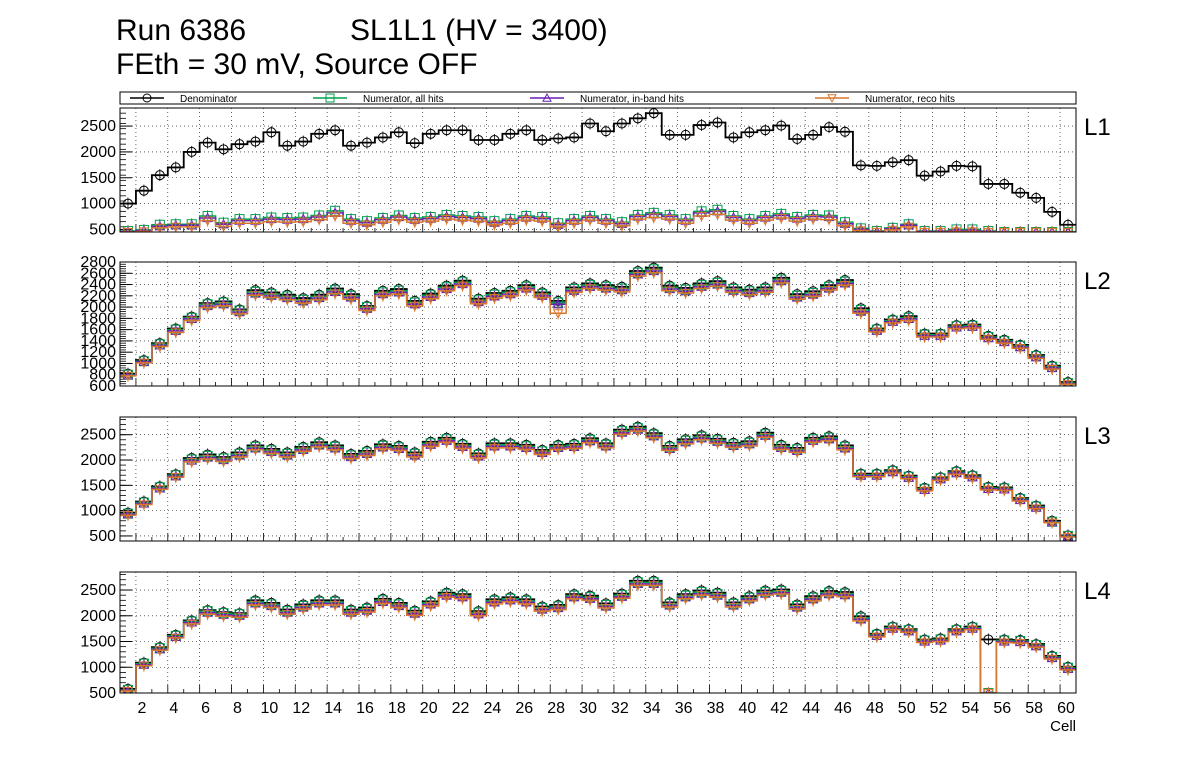 The height and width of the screenshot is (772, 1196). I want to click on legend-box, so click(598, 98).